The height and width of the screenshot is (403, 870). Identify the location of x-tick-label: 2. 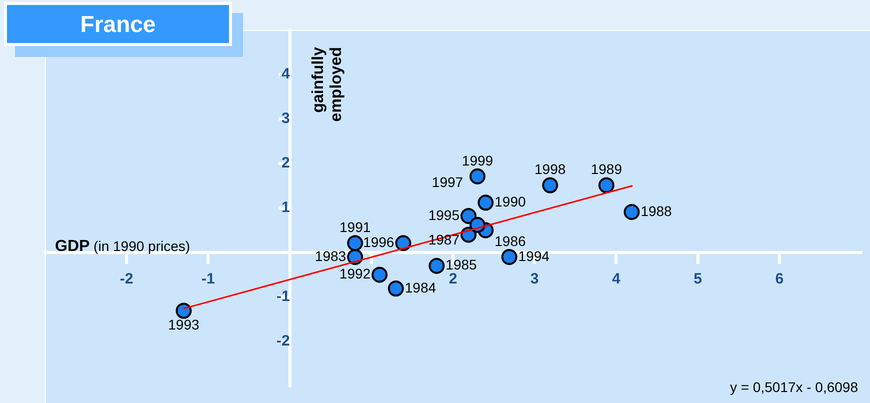
(453, 279).